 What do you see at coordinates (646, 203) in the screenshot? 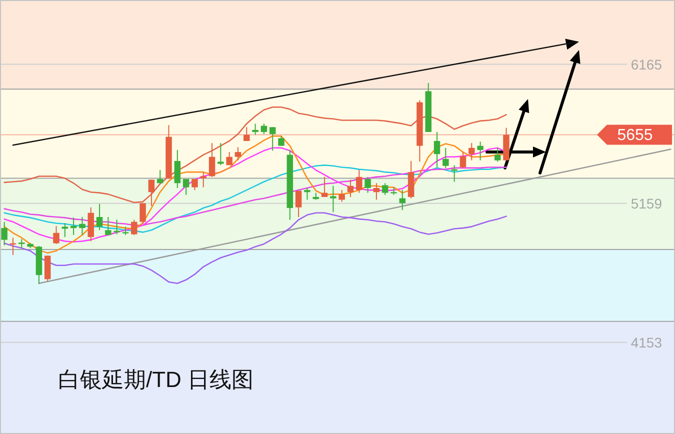
I see `y-tick-label: 5159` at bounding box center [646, 203].